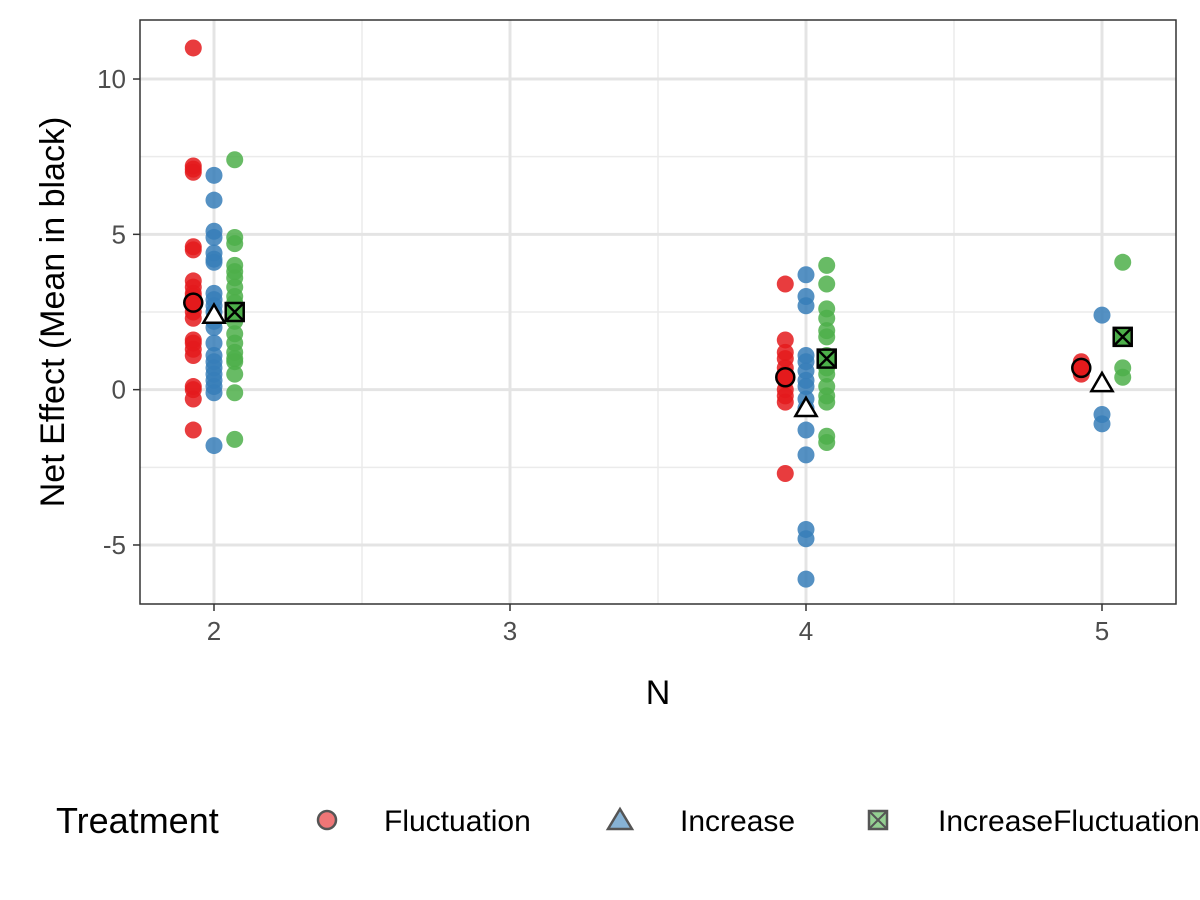 This screenshot has height=900, width=1200. Describe the element at coordinates (119, 390) in the screenshot. I see `y-tick-label: 0` at that location.